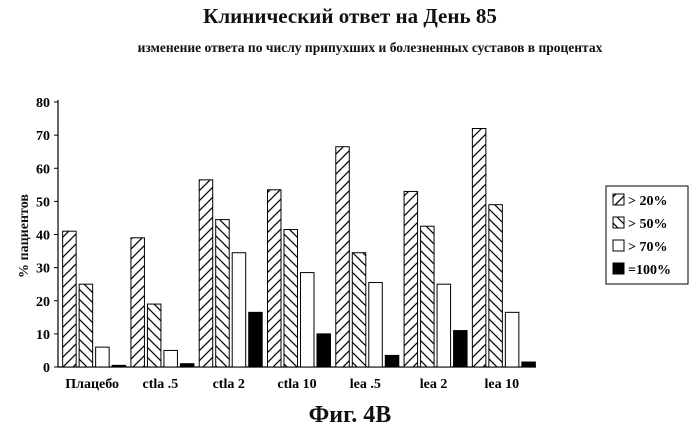  What do you see at coordinates (161, 384) in the screenshot?
I see `x-tick-label: ctla .5` at bounding box center [161, 384].